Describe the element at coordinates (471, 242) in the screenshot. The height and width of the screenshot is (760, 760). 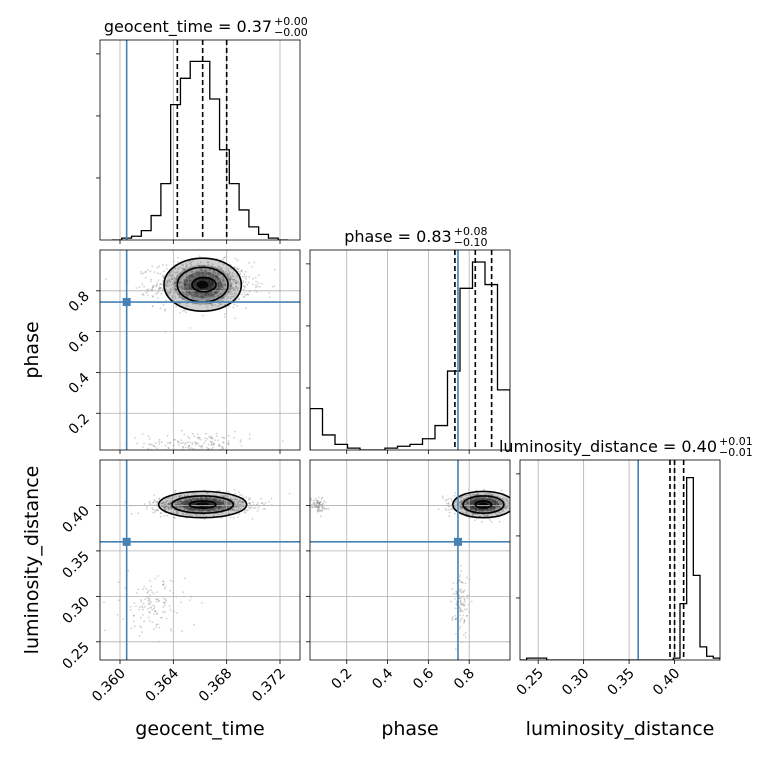
I see `title-lower: −0.10` at that location.